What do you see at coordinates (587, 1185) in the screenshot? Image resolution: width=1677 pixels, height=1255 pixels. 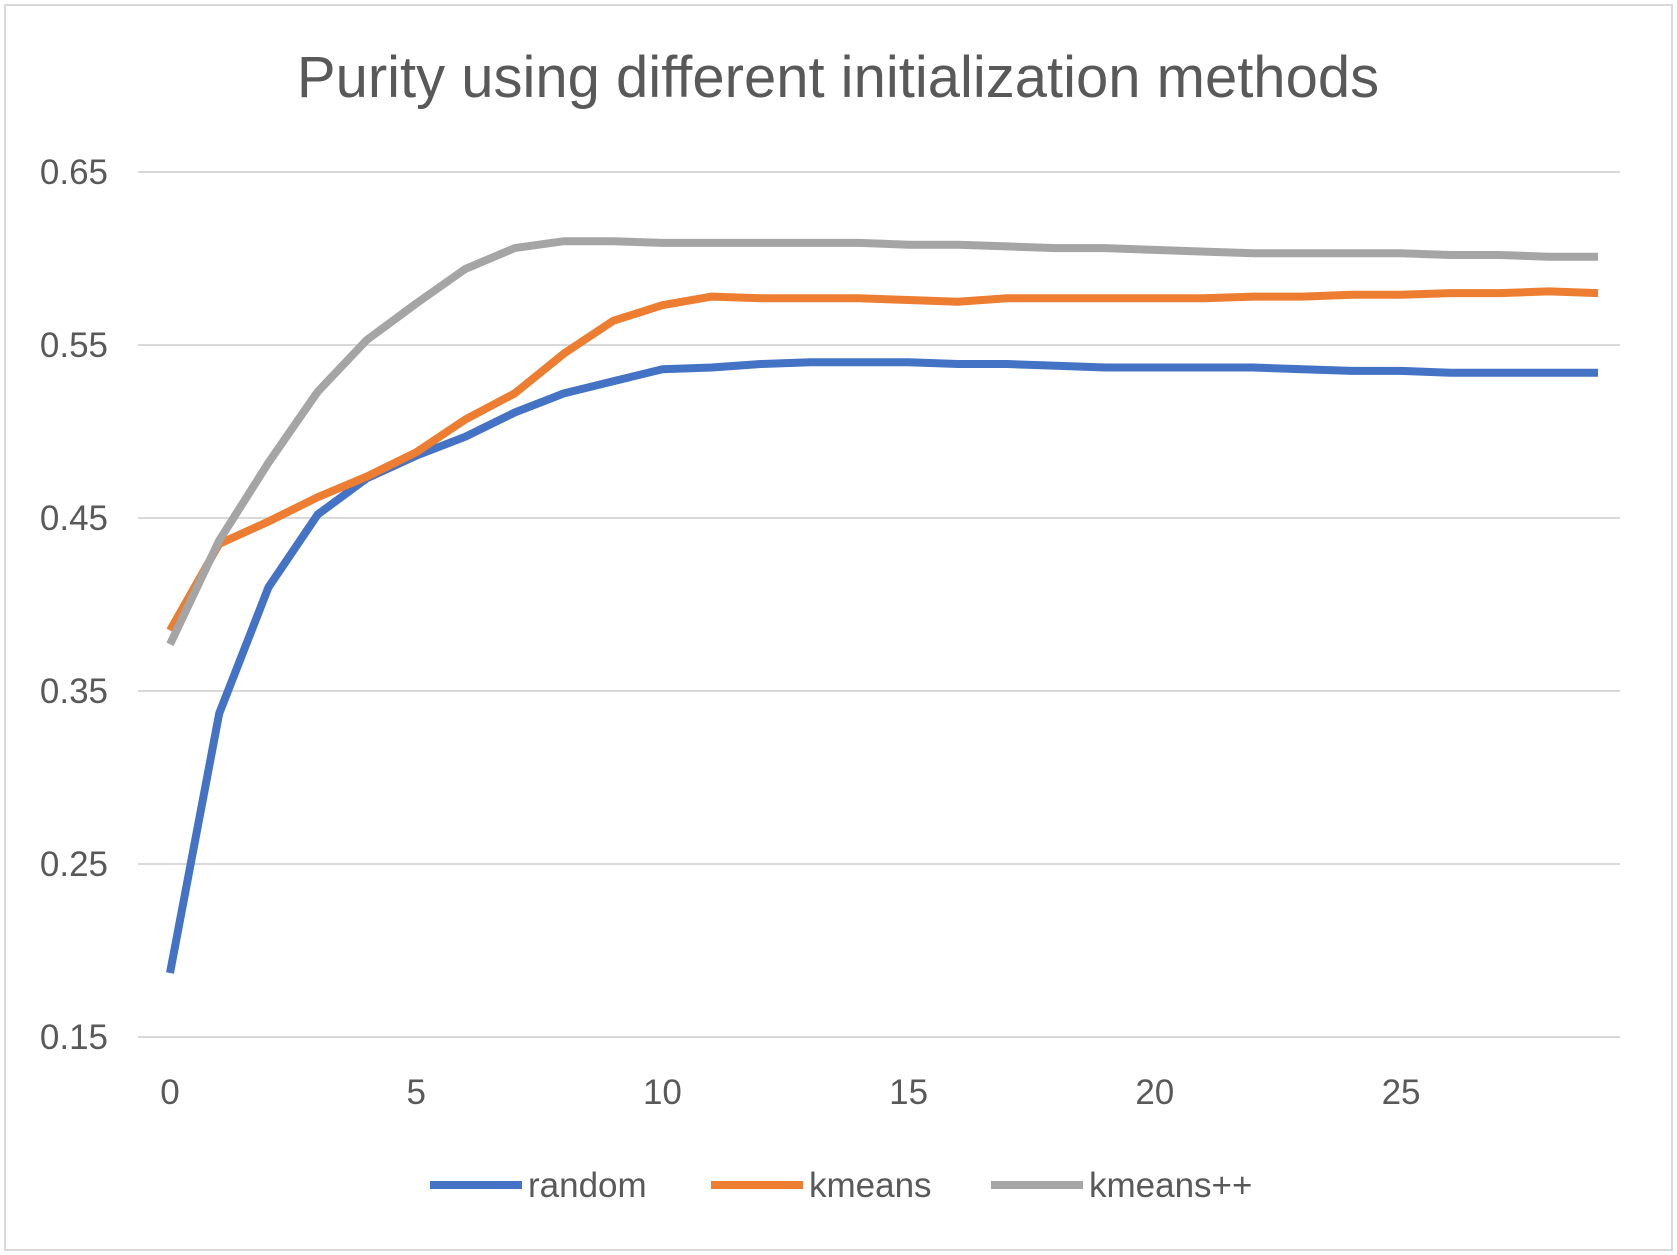 I see `legend-label: random` at bounding box center [587, 1185].